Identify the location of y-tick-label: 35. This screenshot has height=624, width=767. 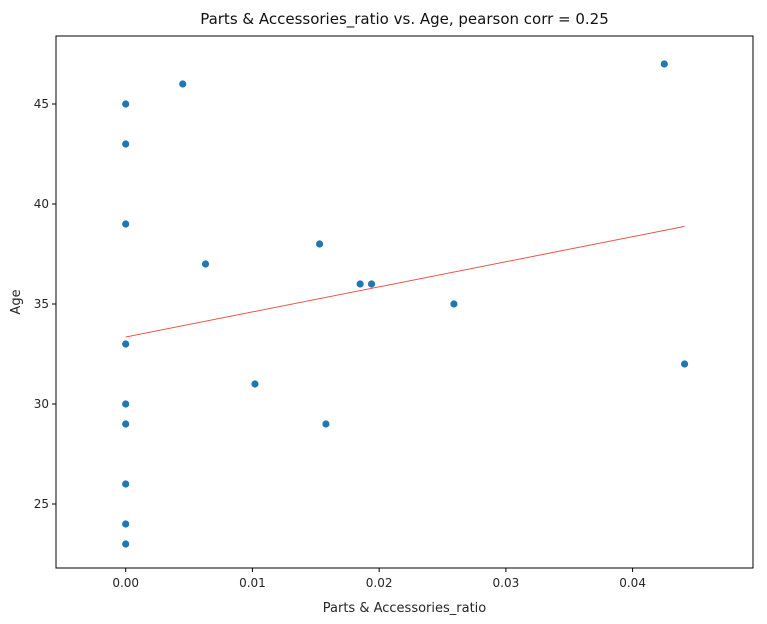
(41, 304).